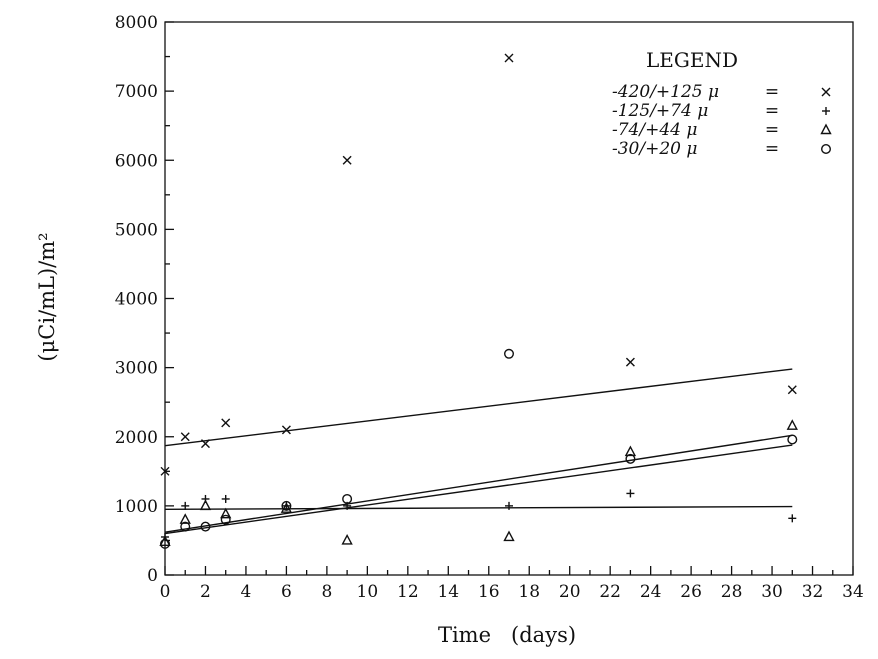 The width and height of the screenshot is (878, 659). What do you see at coordinates (651, 592) in the screenshot?
I see `x-tick-label: 24` at bounding box center [651, 592].